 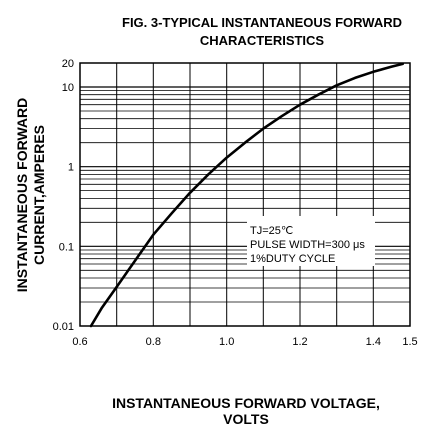 What do you see at coordinates (262, 40) in the screenshot?
I see `chart-title-line2: CHARACTERISTICS` at bounding box center [262, 40].